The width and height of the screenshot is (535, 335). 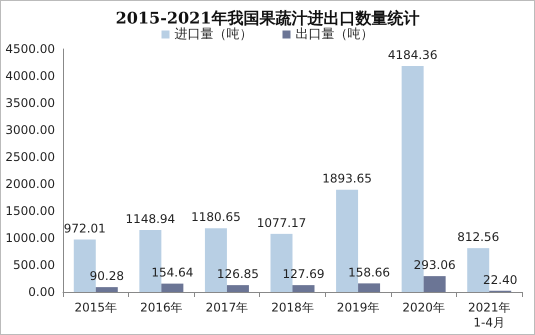 I want to click on y-tick-label: 4500.00, so click(x=30, y=49).